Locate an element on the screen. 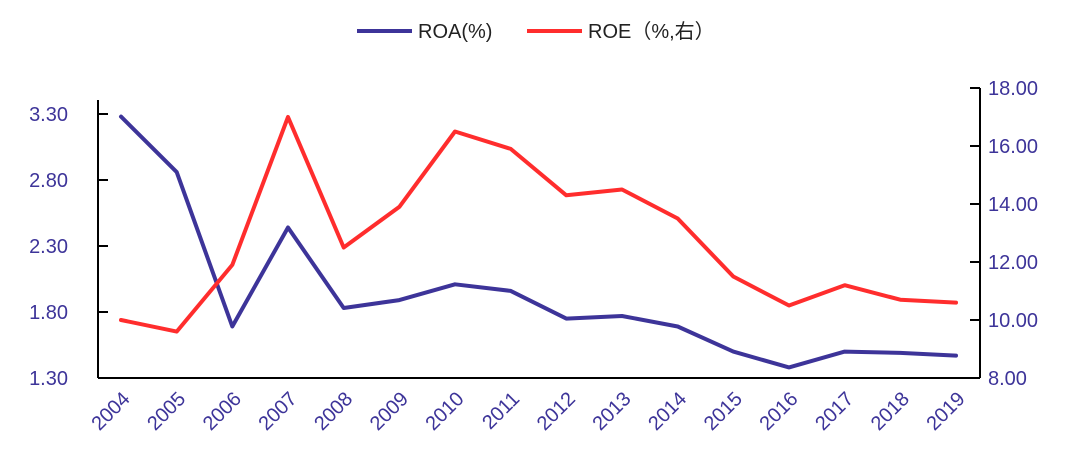 This screenshot has width=1080, height=457. x-tick-label: 2017 is located at coordinates (834, 411).